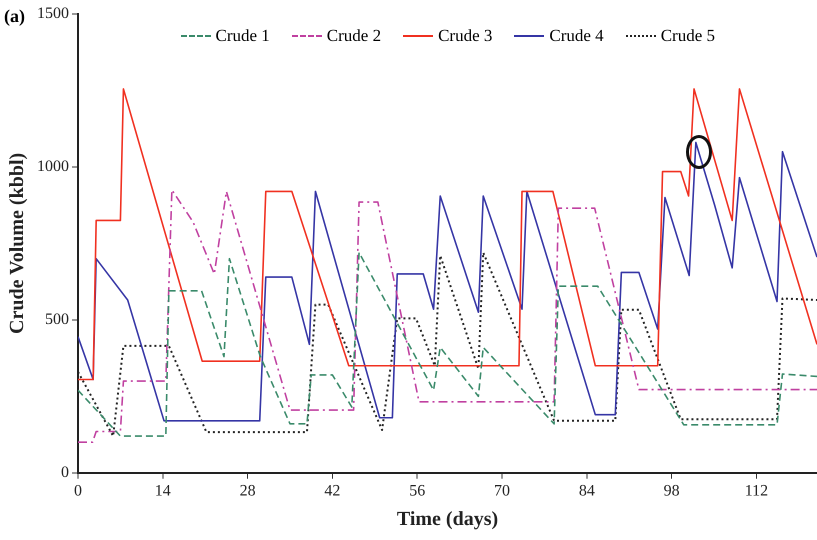 The image size is (817, 540). What do you see at coordinates (465, 36) in the screenshot?
I see `legend-label: Crude 3` at bounding box center [465, 36].